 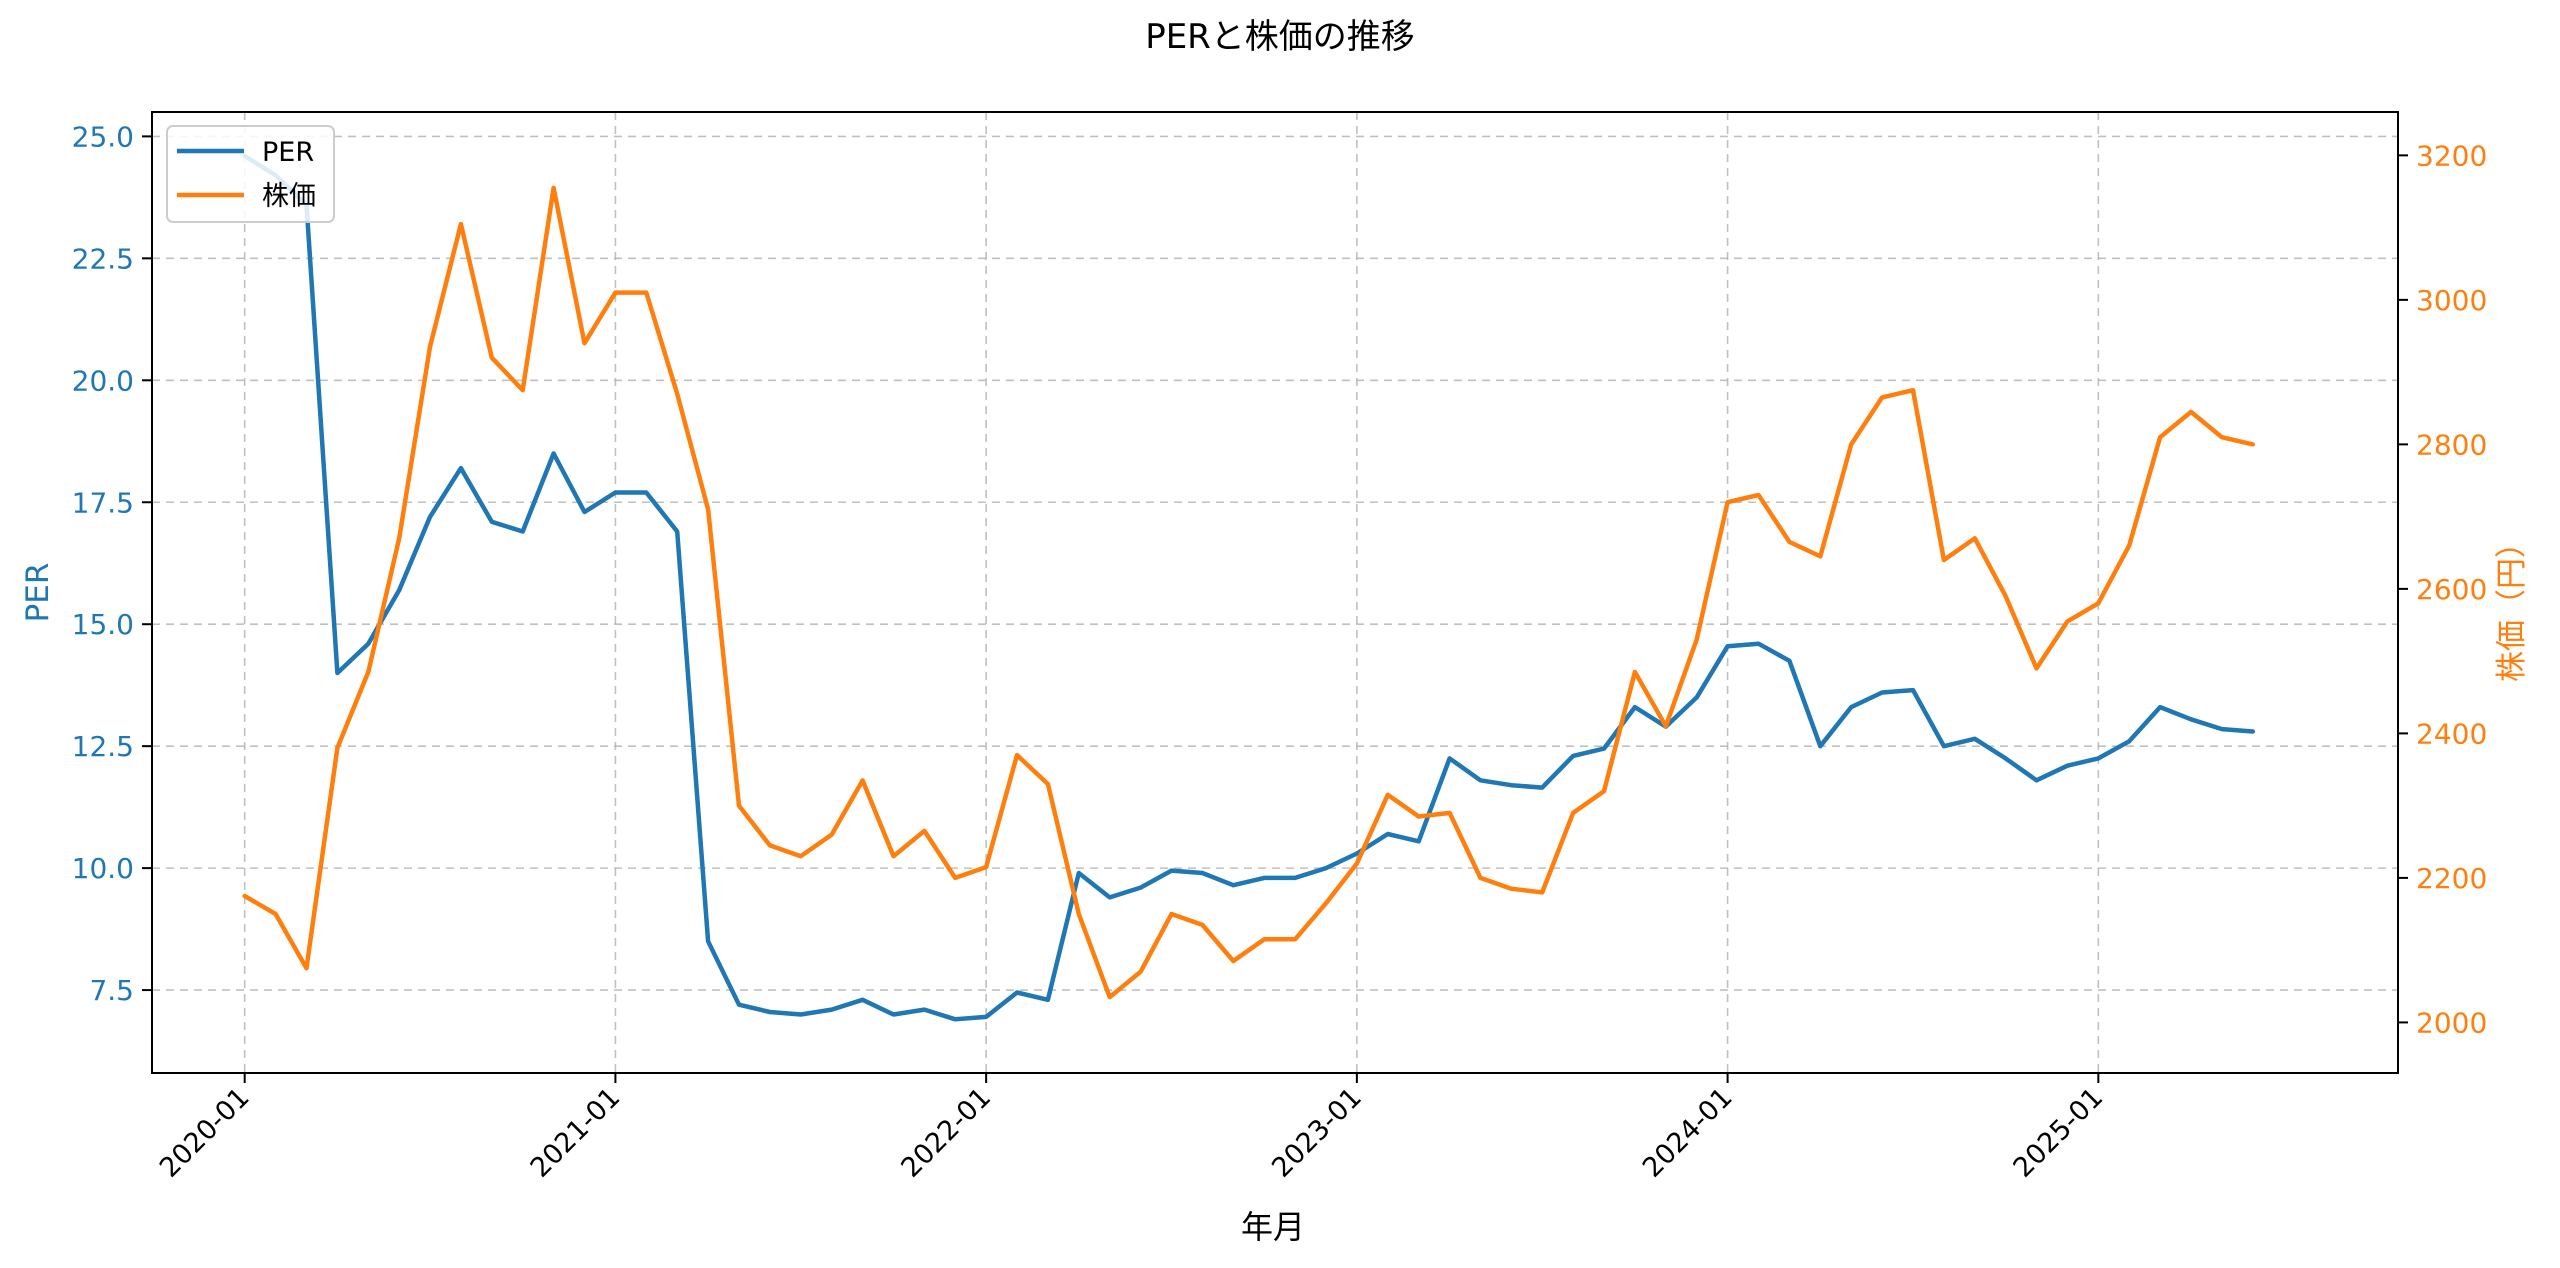 What do you see at coordinates (103, 258) in the screenshot?
I see `y-left-tick-label: 22.5` at bounding box center [103, 258].